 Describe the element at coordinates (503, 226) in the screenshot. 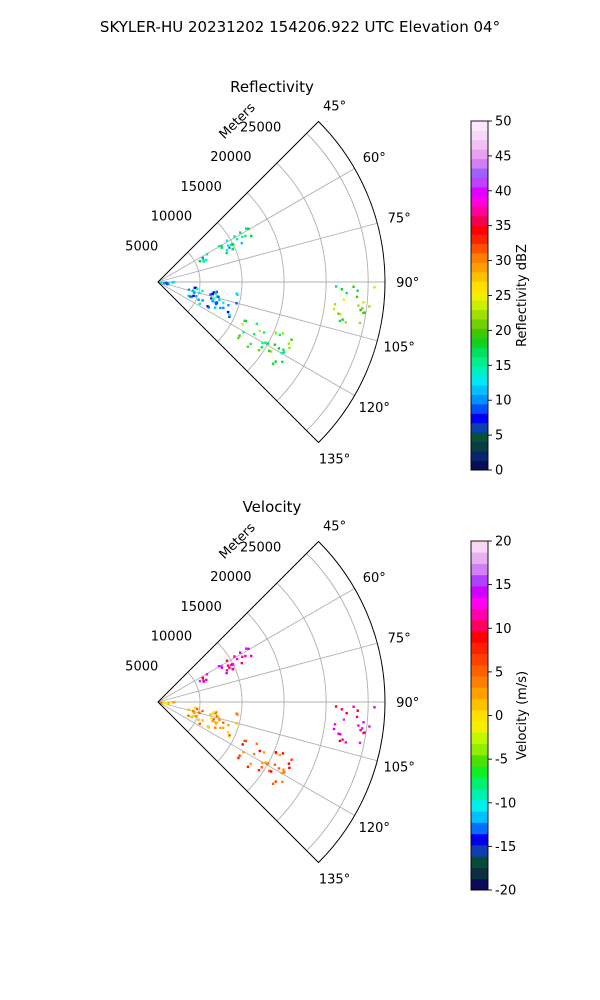

I see `colorbar-tick-label: 35` at that location.